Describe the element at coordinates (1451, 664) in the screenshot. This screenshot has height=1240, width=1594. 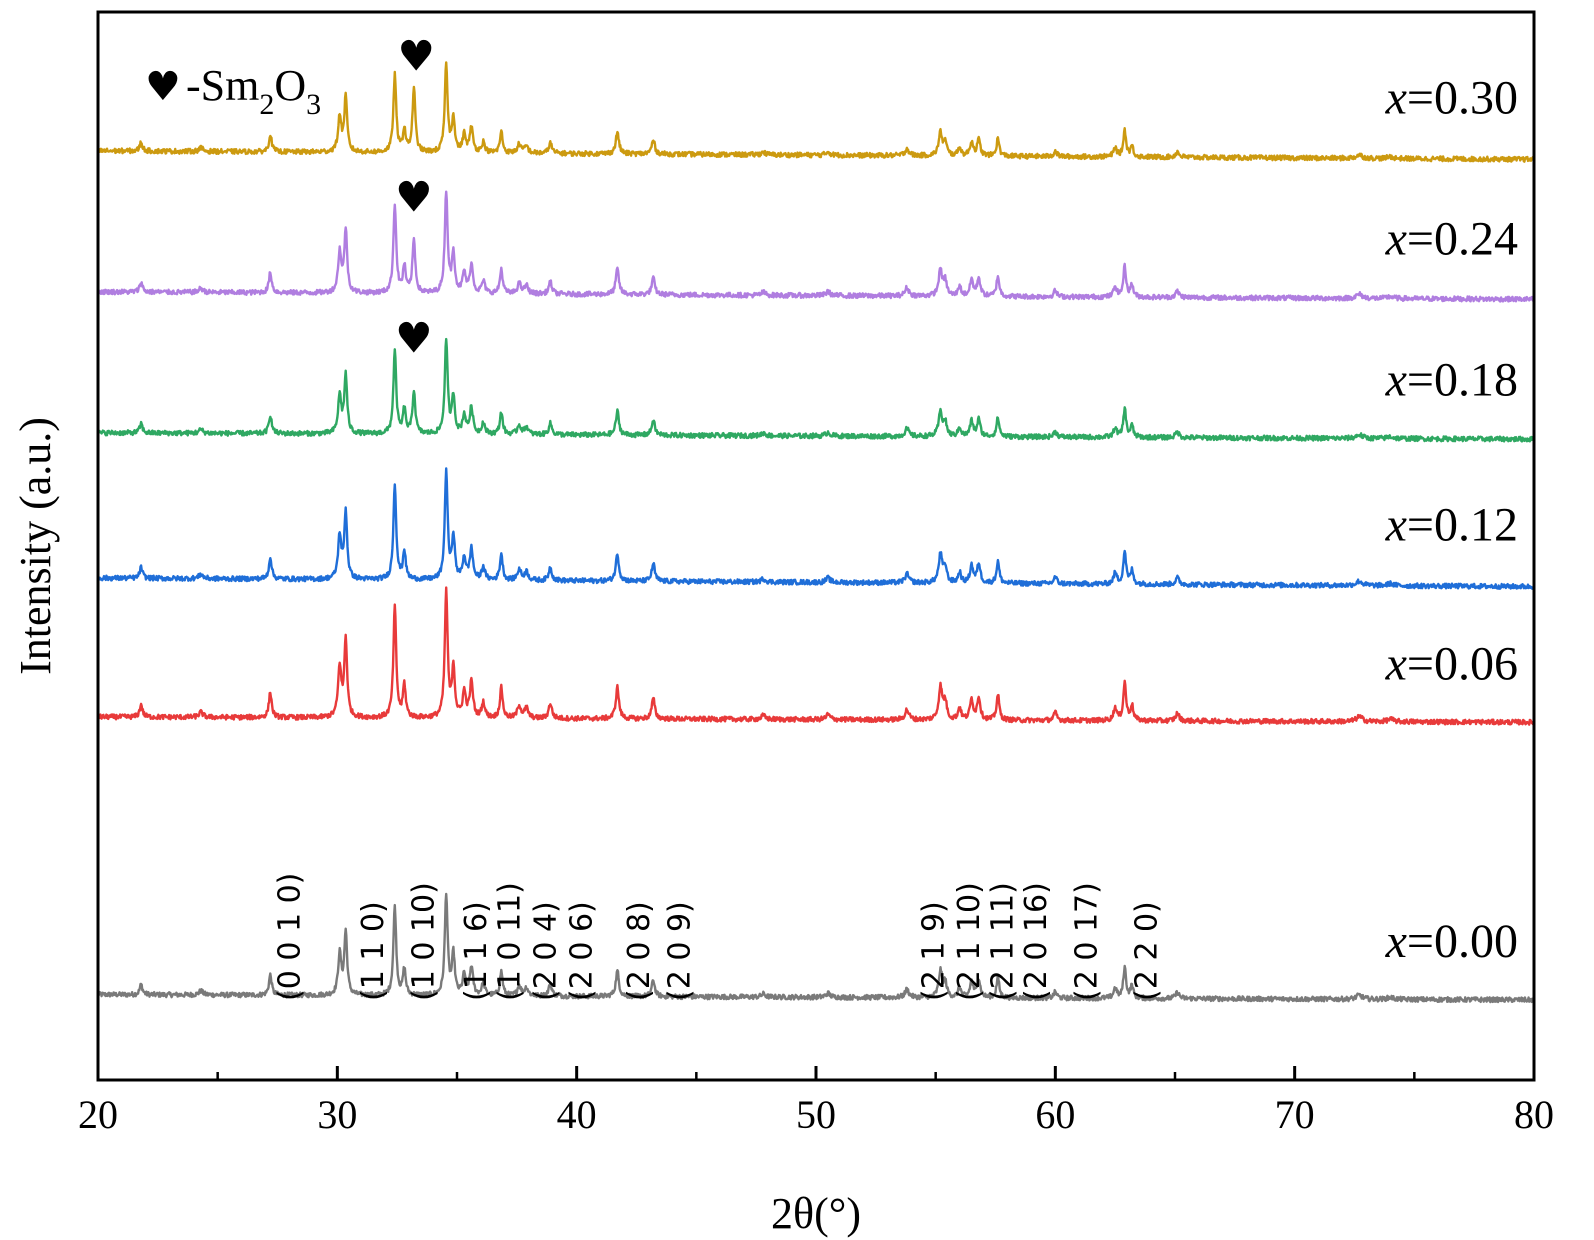
I see `series-label-1: x=0.06` at that location.